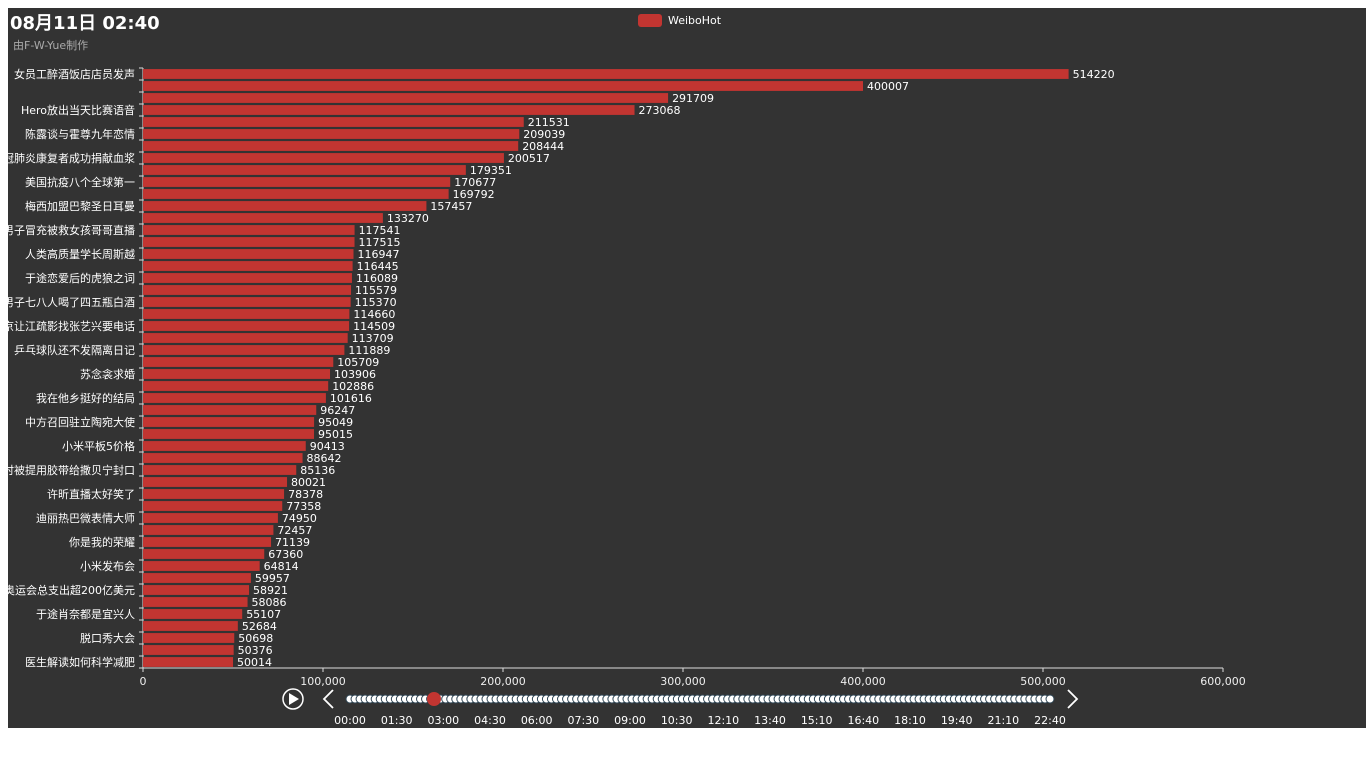 Image resolution: width=1366 pixels, height=768 pixels. I want to click on data-label: 157457, so click(451, 206).